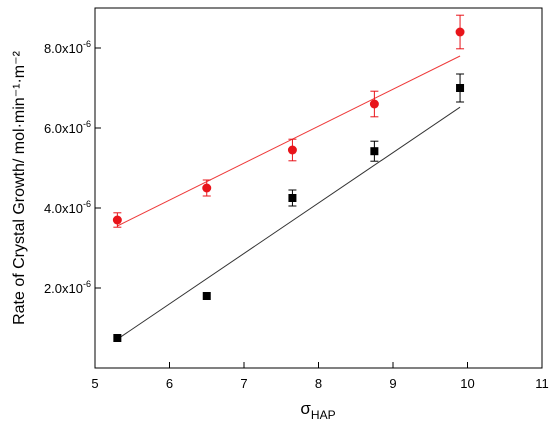 The width and height of the screenshot is (550, 427). What do you see at coordinates (318, 383) in the screenshot?
I see `x-tick-label: 8` at bounding box center [318, 383].